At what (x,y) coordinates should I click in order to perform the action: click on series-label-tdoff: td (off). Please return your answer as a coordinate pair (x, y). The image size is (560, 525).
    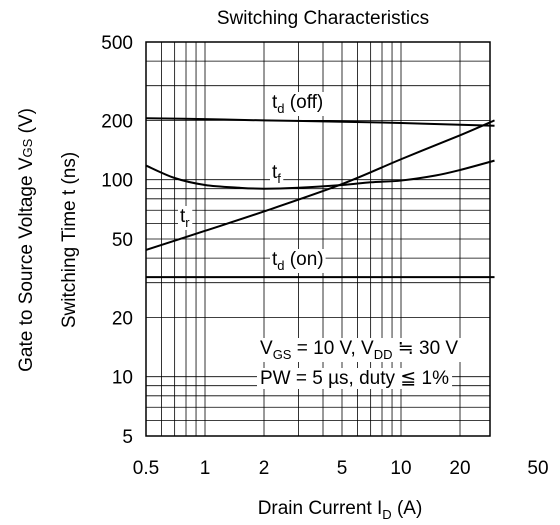
    Looking at the image, I should click on (297, 104).